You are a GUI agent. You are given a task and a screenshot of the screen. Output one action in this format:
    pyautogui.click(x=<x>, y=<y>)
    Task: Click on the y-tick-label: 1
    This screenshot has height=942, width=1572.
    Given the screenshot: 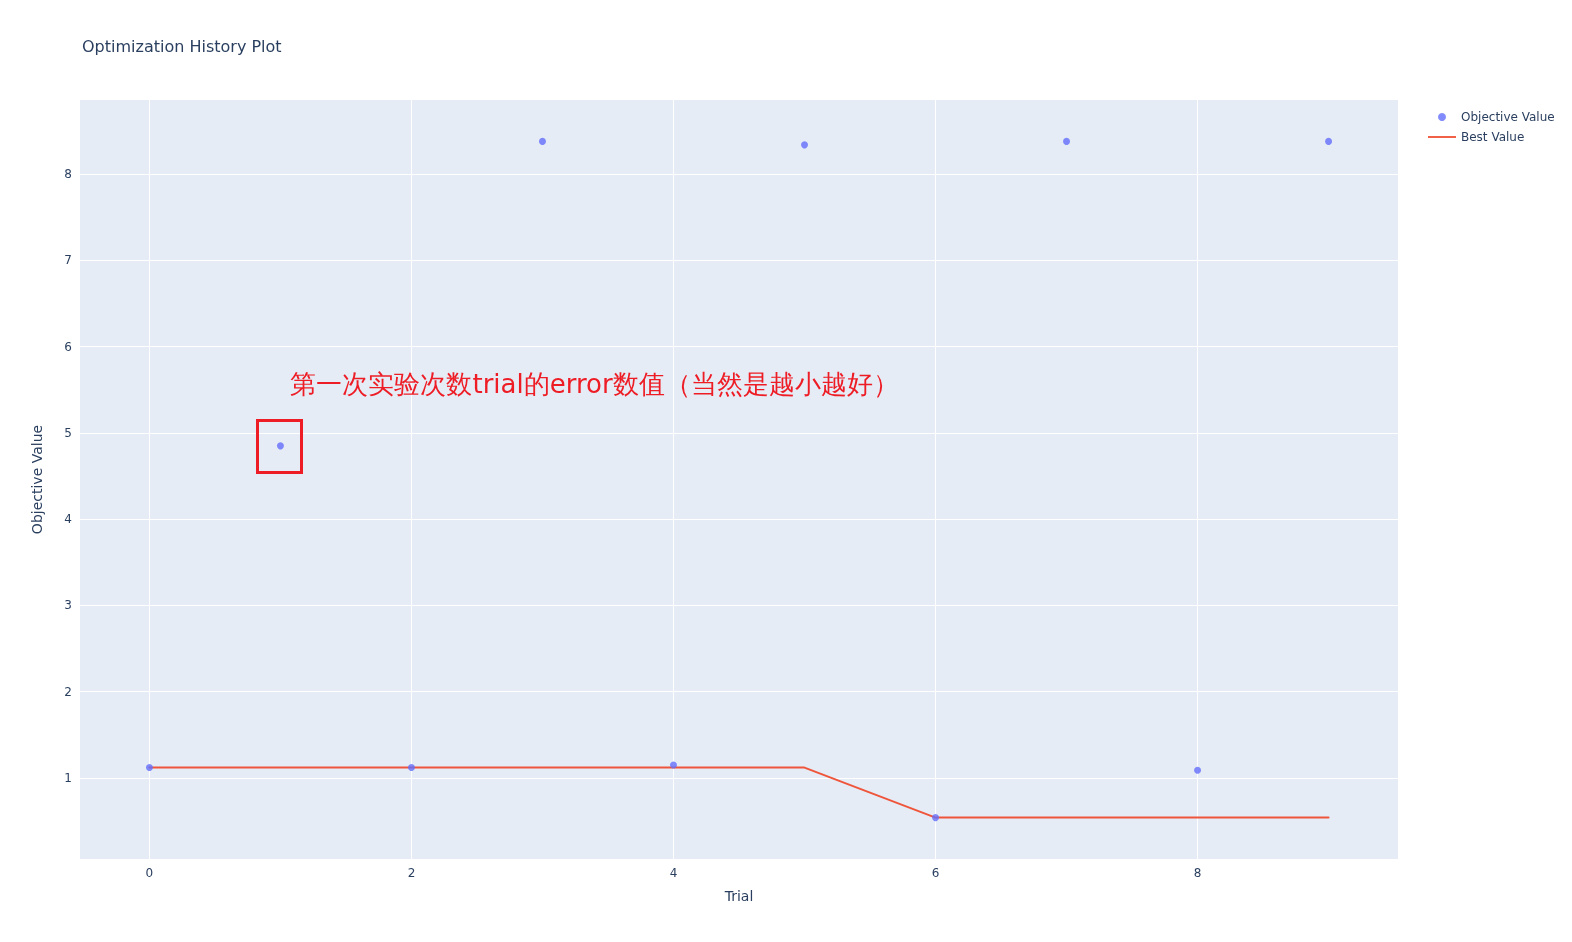 What is the action you would take?
    pyautogui.click(x=68, y=777)
    